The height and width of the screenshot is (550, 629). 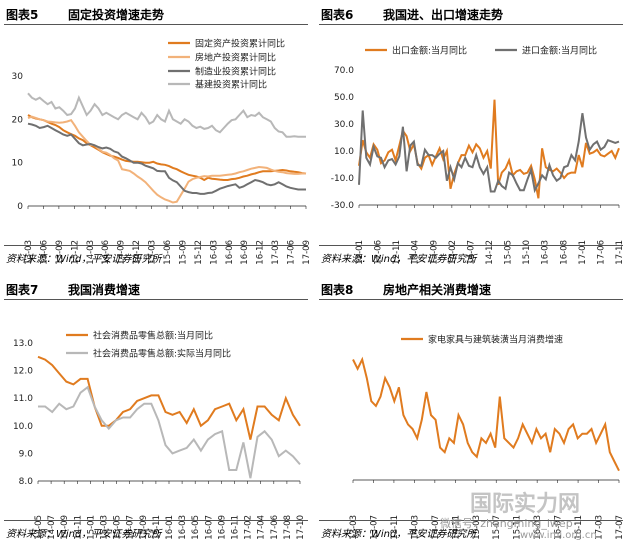 I want to click on x-tick-label: 17-04, so click(x=262, y=527).